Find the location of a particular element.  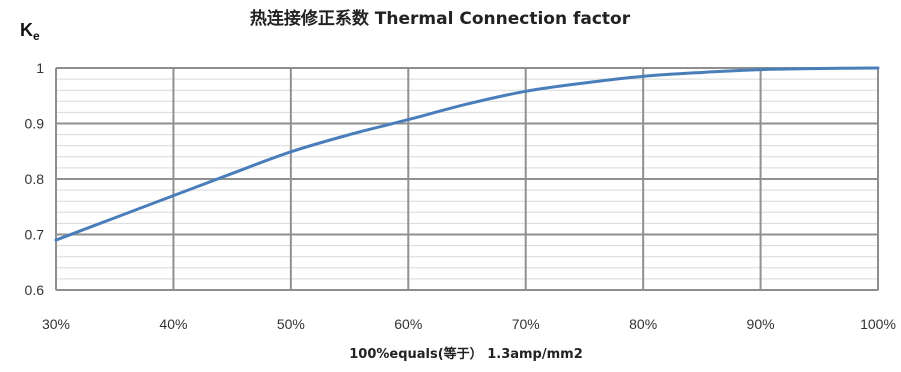

x-axis-title: 100%equals(等于） 1.3amp/mm2 is located at coordinates (466, 354).